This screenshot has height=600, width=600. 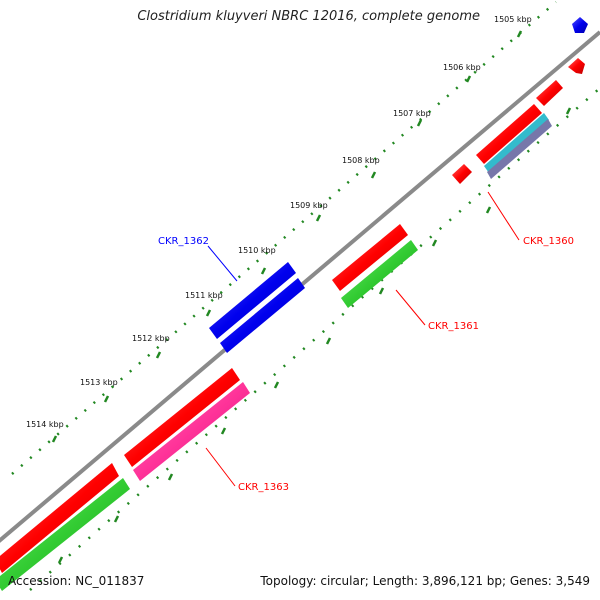 I want to click on feature-red-arrow-b, so click(x=462, y=174).